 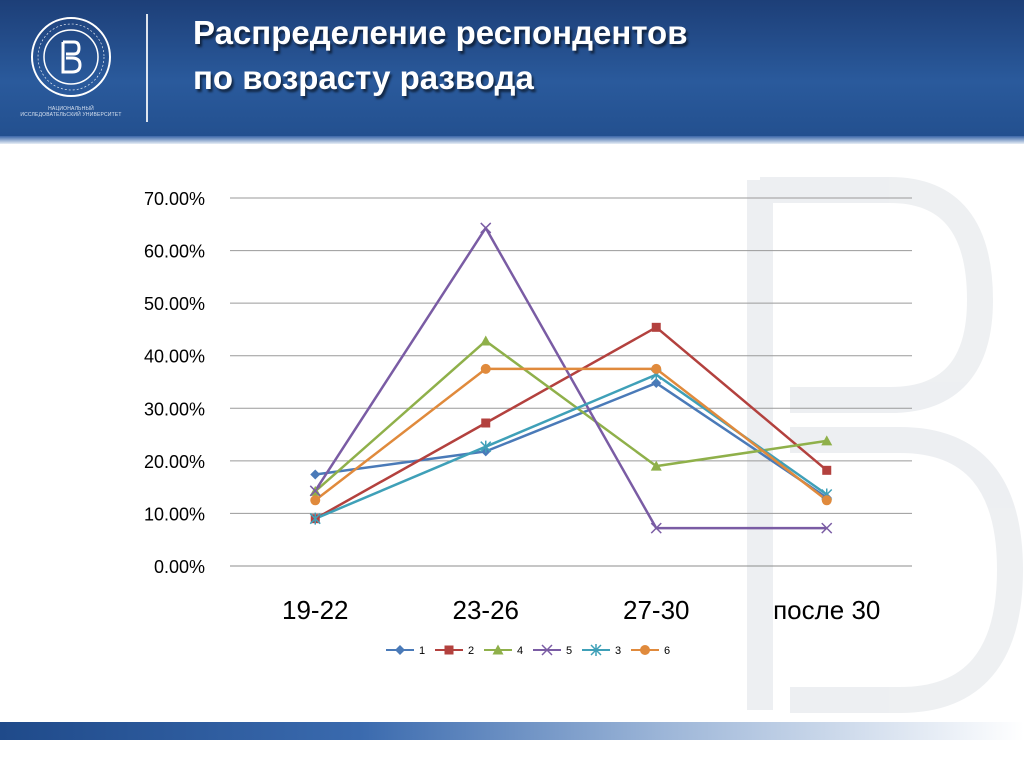 What do you see at coordinates (512, 140) in the screenshot?
I see `header-stripe` at bounding box center [512, 140].